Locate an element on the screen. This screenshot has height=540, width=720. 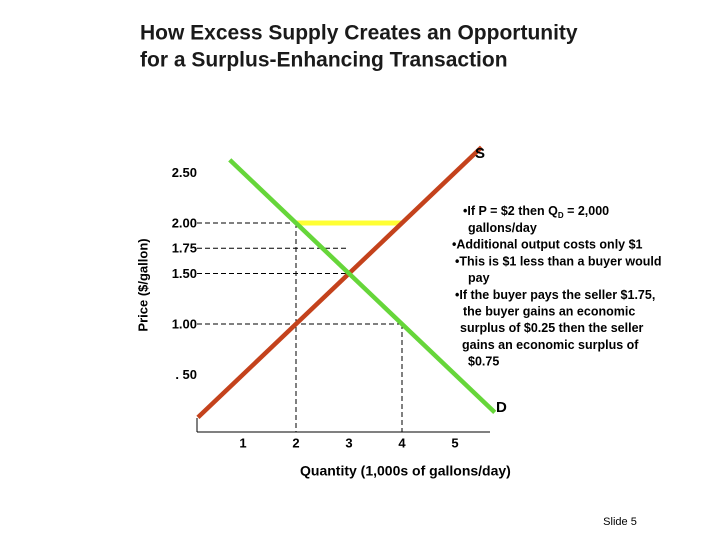
annotation-line: the buyer gains an economic is located at coordinates (549, 311).